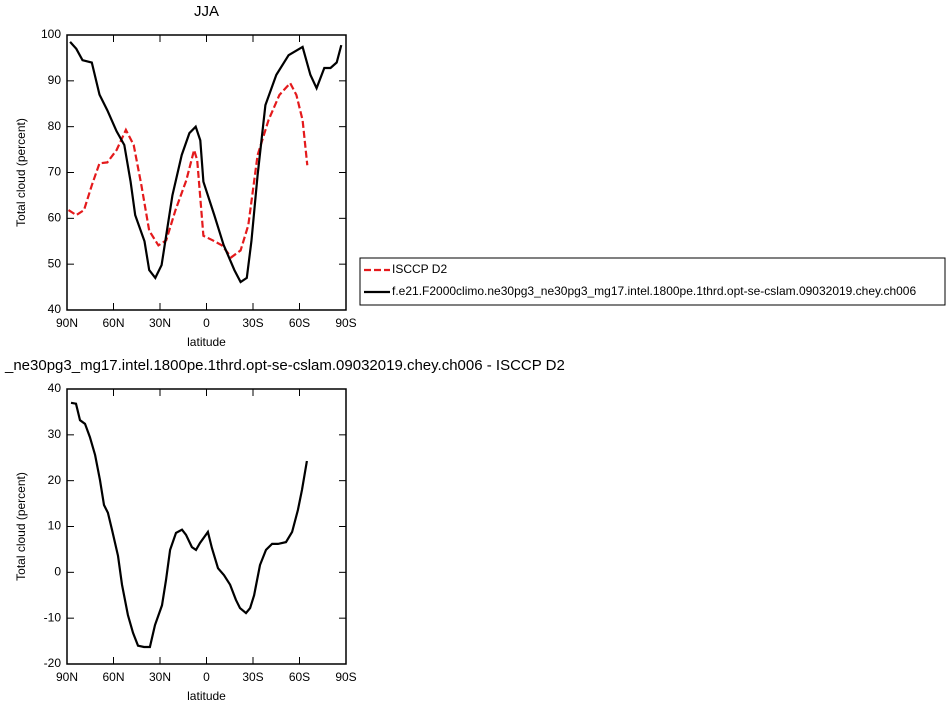 The image size is (952, 714). I want to click on legend-box, so click(652, 281).